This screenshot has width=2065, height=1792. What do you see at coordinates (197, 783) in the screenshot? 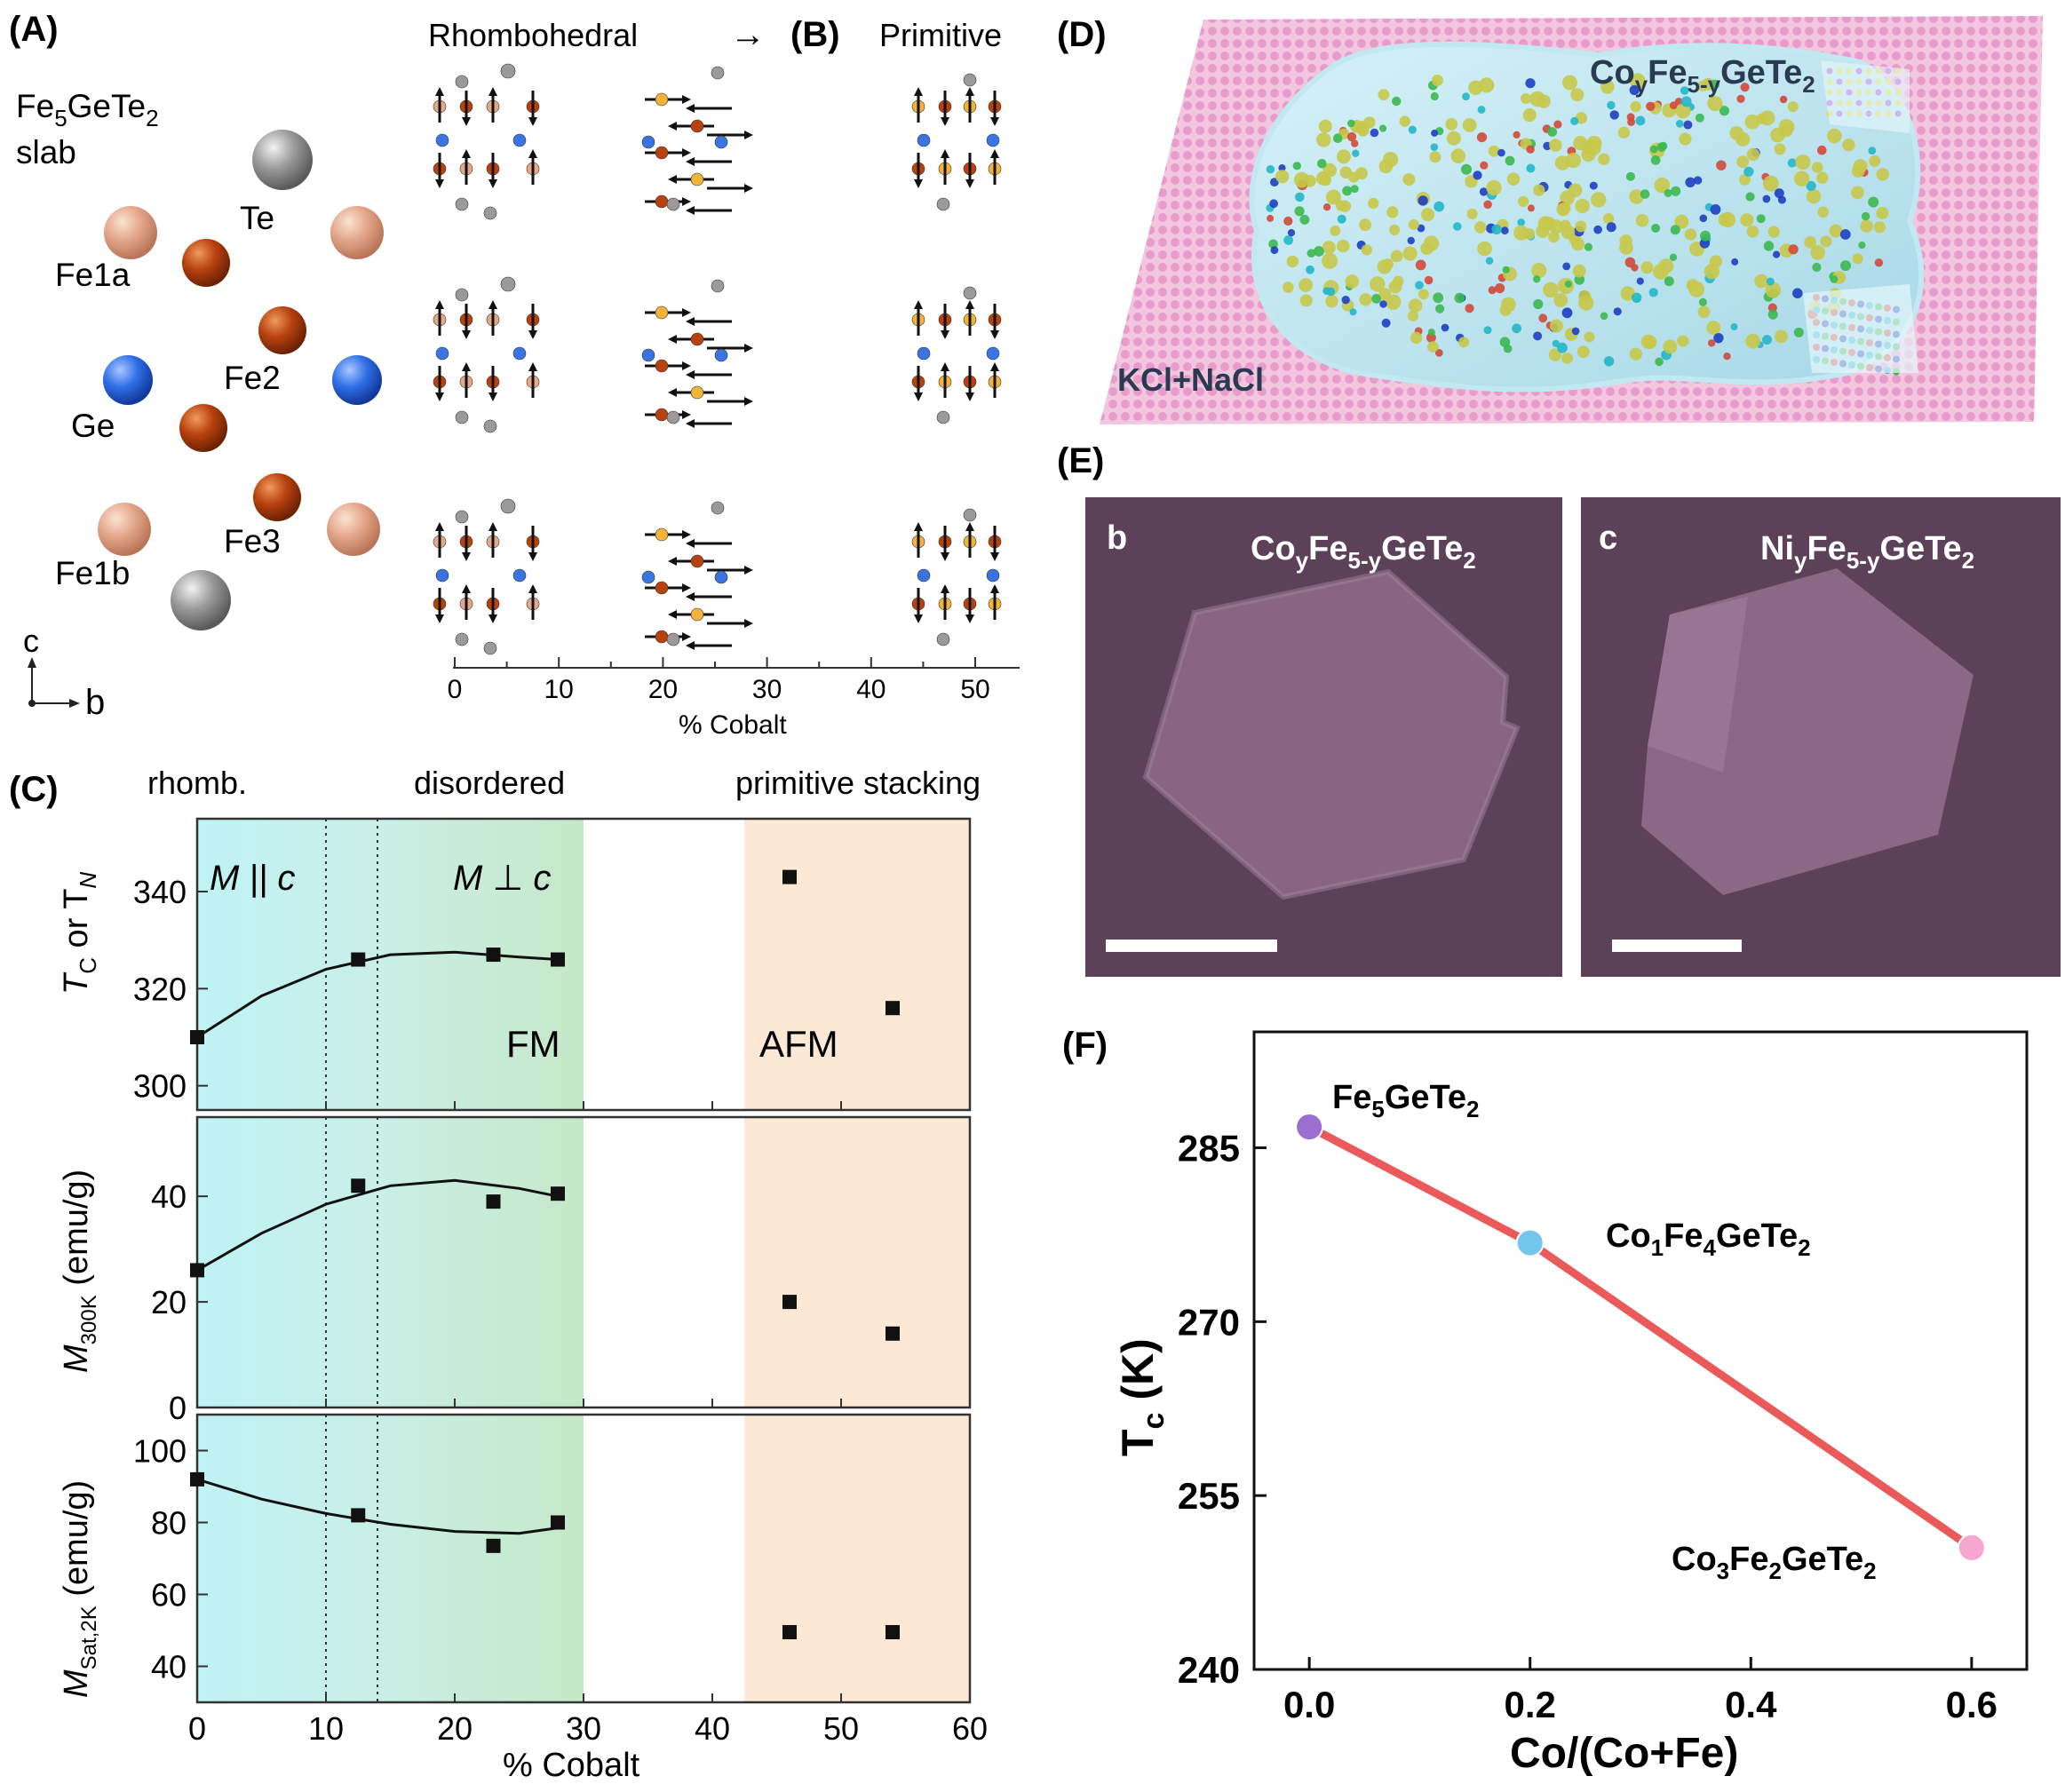
I see `region-rhomb: rhomb.` at bounding box center [197, 783].